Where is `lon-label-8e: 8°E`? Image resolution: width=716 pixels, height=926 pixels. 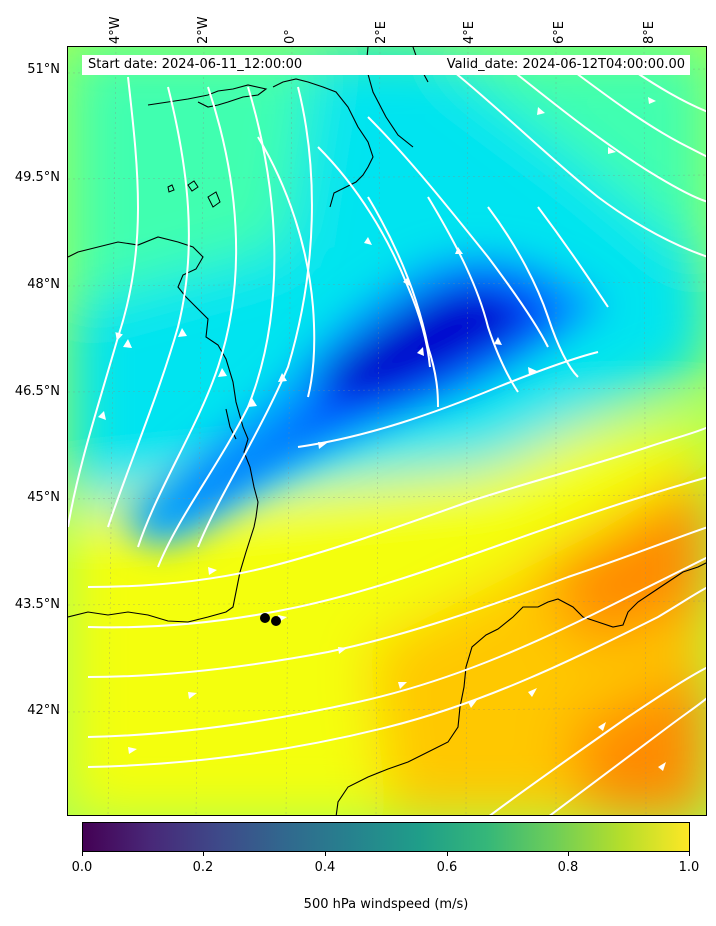
lon-label-8e: 8°E is located at coordinates (649, 32).